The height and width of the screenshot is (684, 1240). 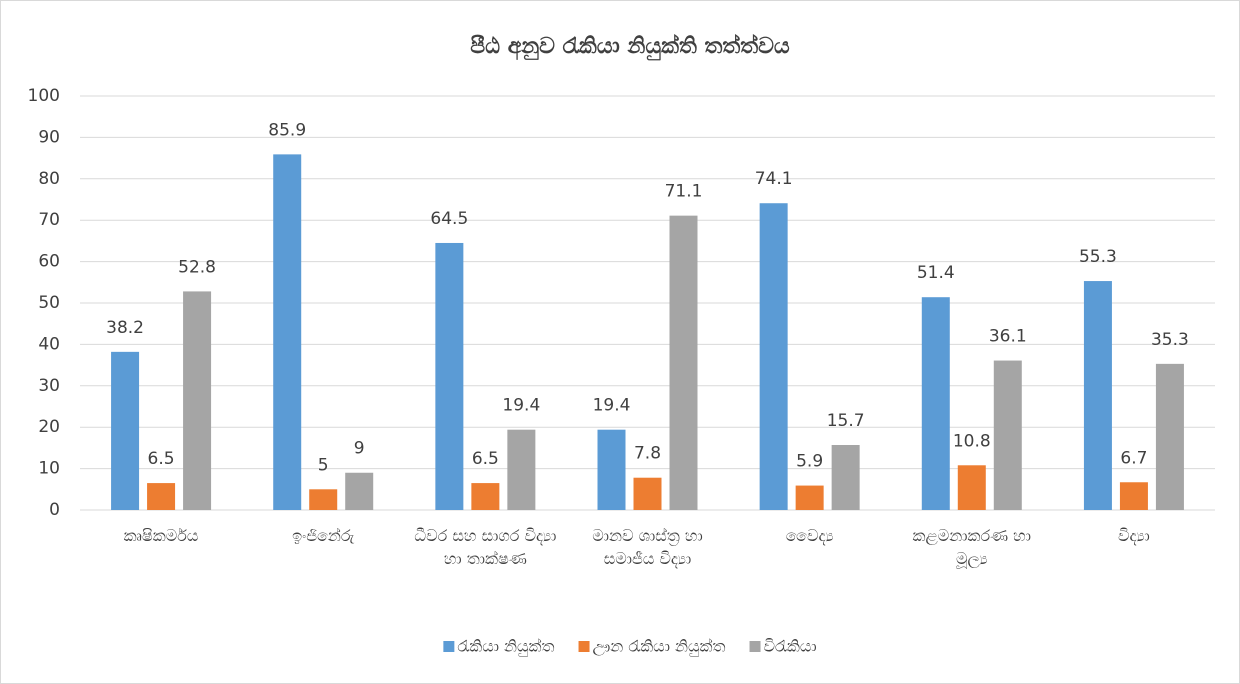 What do you see at coordinates (49, 220) in the screenshot?
I see `y-tick-label: 70` at bounding box center [49, 220].